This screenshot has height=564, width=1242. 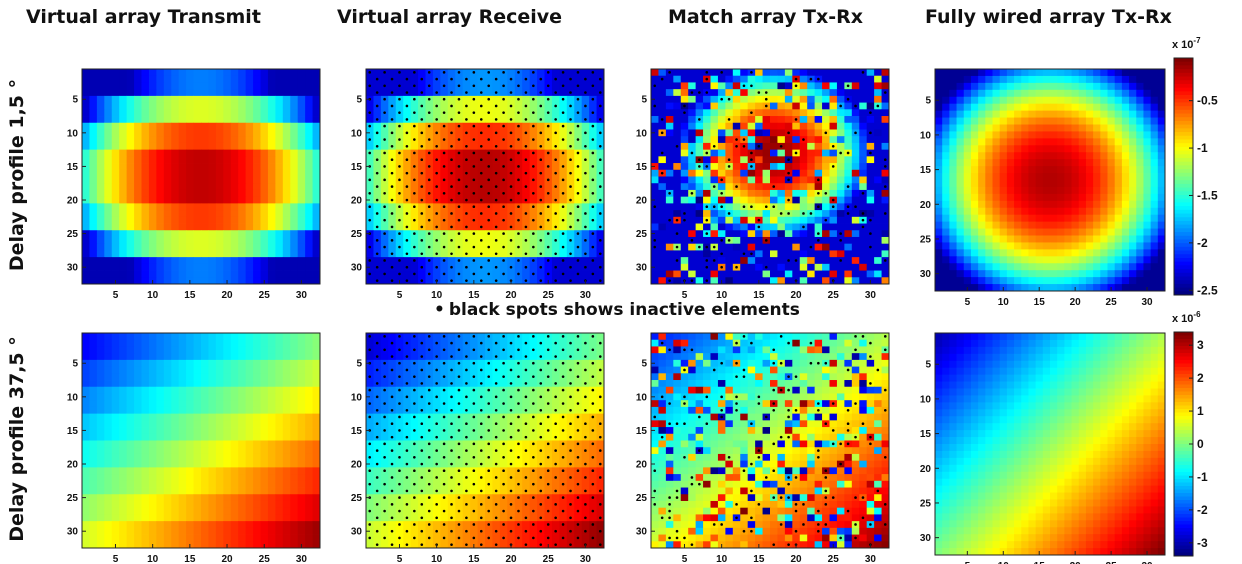 What do you see at coordinates (357, 234) in the screenshot?
I see `y-tick-label: 25` at bounding box center [357, 234].